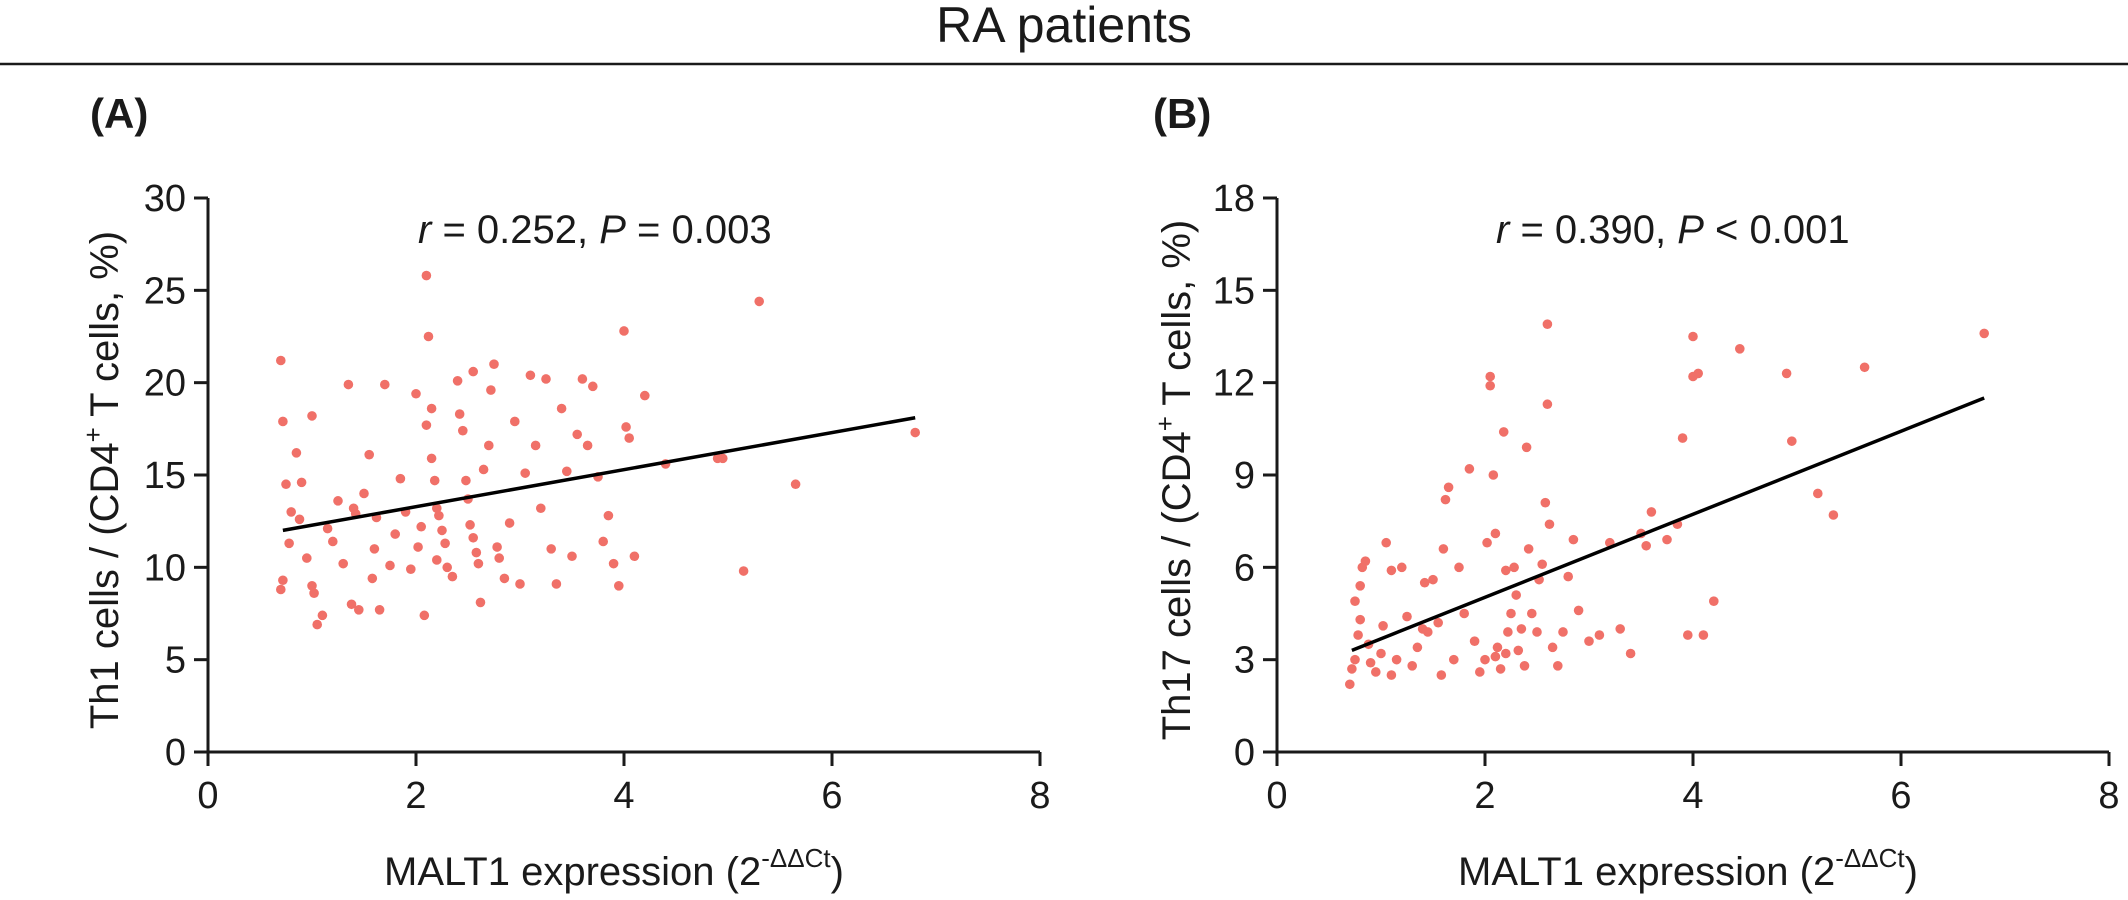 This screenshot has width=2128, height=900. I want to click on panel-b-p-value: < 0.001, so click(1777, 230).